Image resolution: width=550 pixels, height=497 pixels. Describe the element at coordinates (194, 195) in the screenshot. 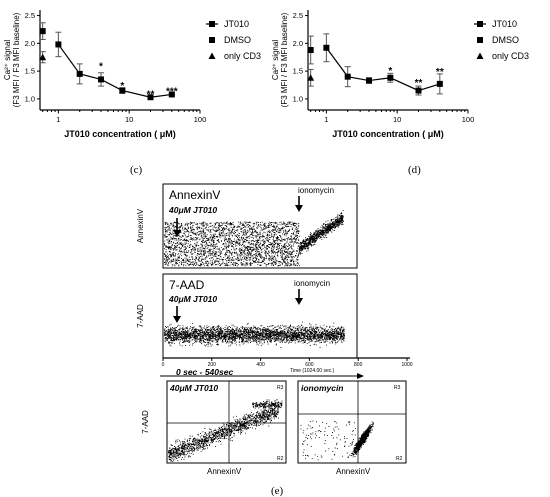

I see `time-plot-annexin-title: AnnexinV` at that location.